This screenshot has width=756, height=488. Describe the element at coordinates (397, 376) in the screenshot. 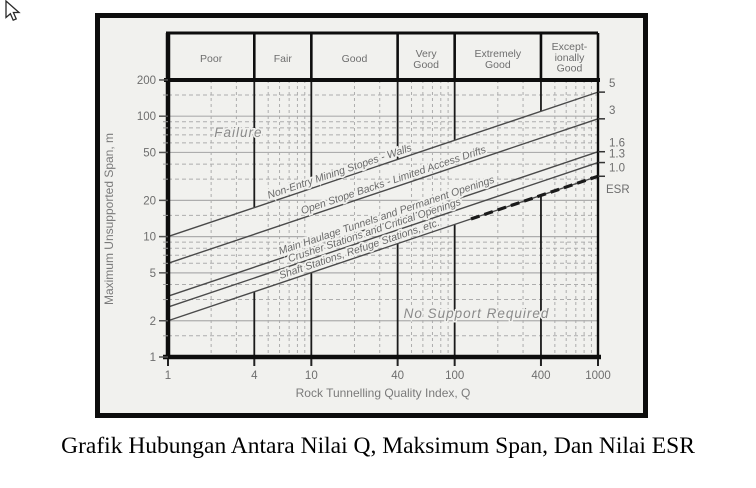

I see `x-tick-label: 40` at that location.